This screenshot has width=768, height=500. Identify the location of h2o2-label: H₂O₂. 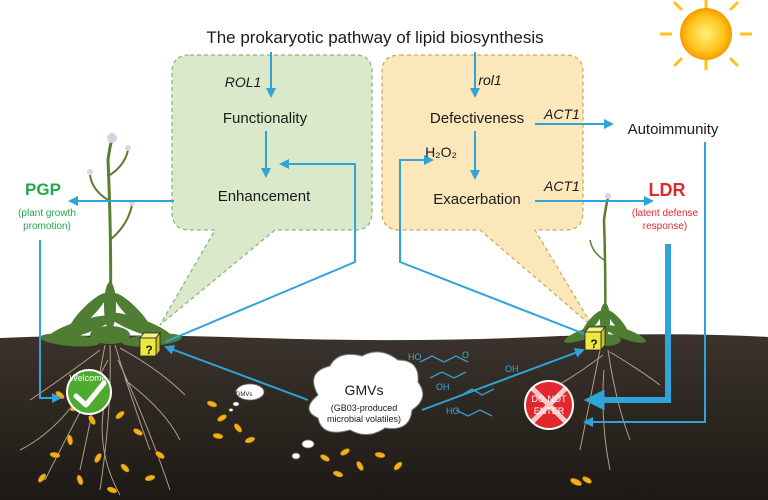
(441, 152).